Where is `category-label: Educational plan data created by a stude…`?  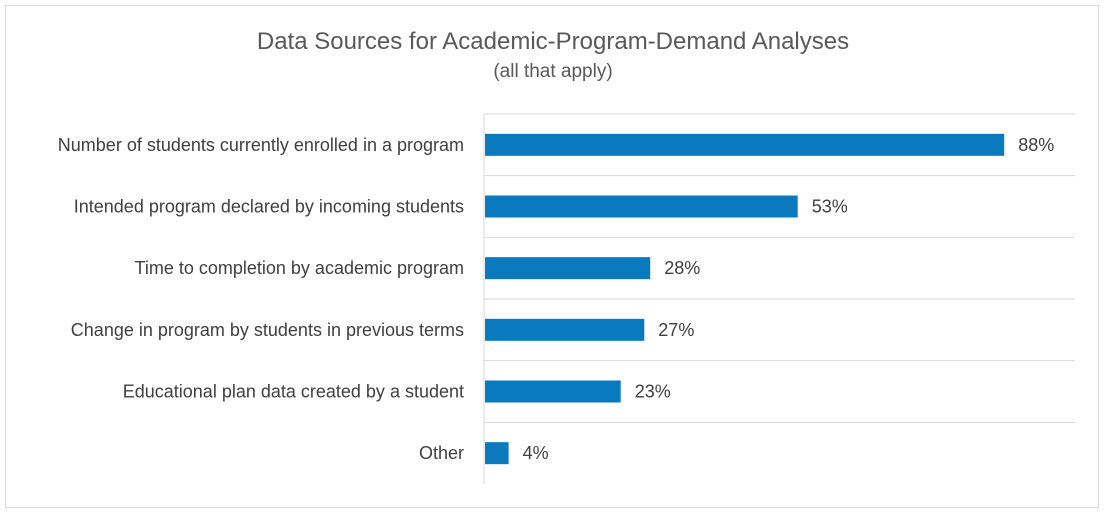 category-label: Educational plan data created by a stude… is located at coordinates (293, 392).